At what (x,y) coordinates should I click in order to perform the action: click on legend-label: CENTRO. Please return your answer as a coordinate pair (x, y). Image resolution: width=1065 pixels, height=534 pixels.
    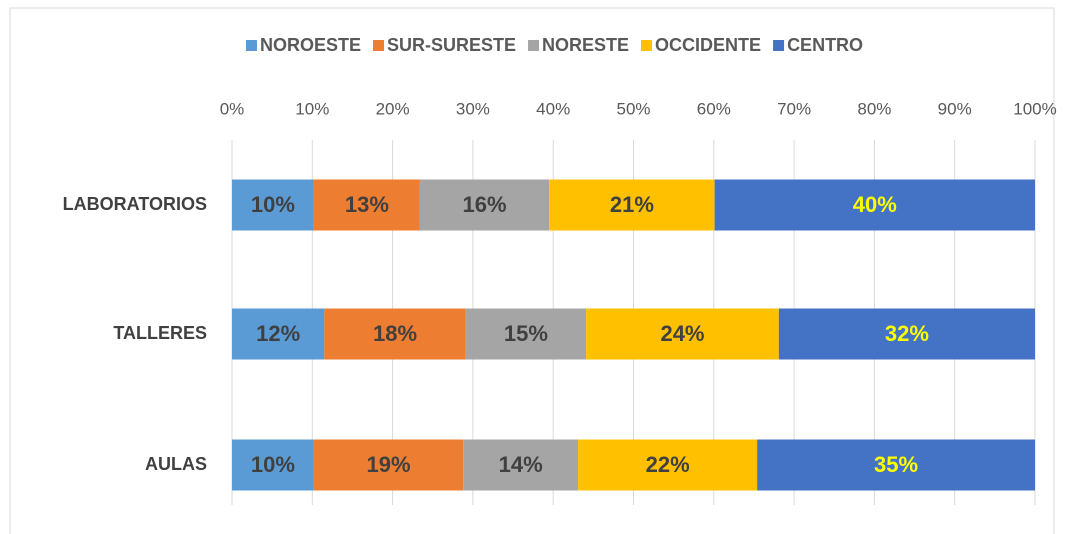
    Looking at the image, I should click on (825, 45).